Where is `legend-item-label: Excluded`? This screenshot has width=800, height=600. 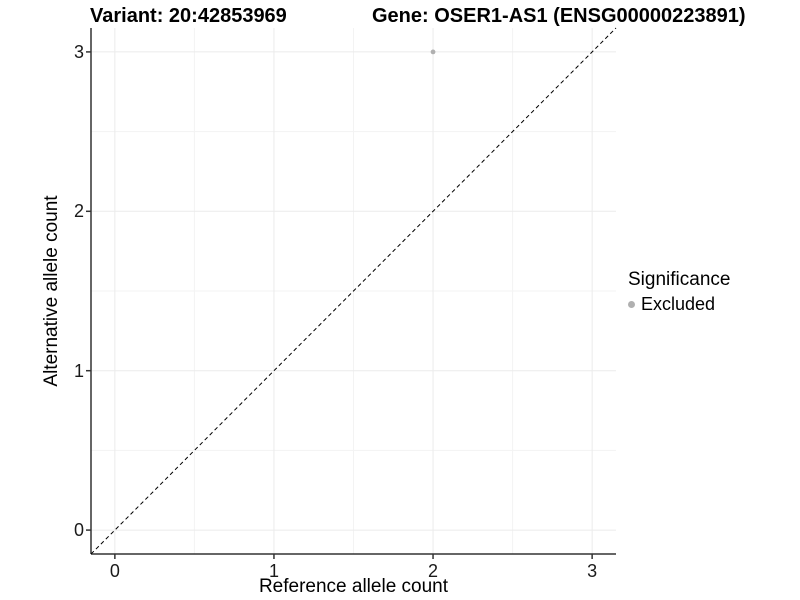
legend-item-label: Excluded is located at coordinates (678, 304).